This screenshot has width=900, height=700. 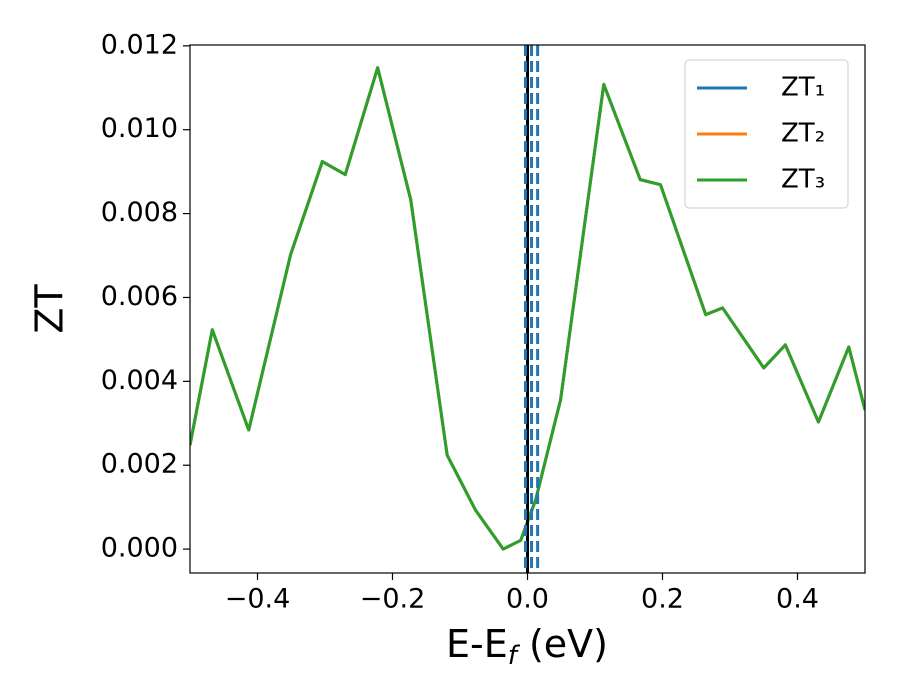 What do you see at coordinates (139, 212) in the screenshot?
I see `y-tick-label: 0.008` at bounding box center [139, 212].